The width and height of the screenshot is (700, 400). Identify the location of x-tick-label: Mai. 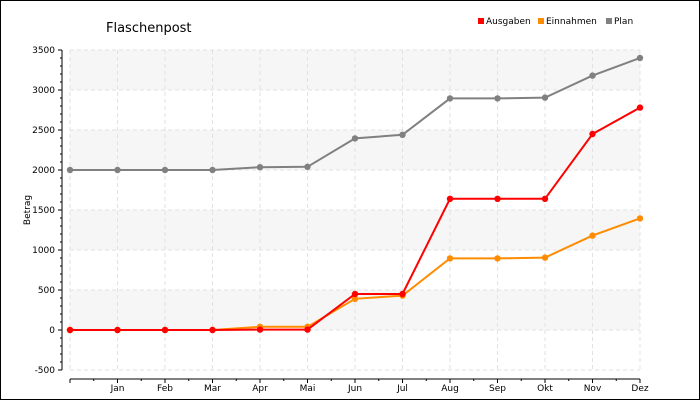
(308, 389).